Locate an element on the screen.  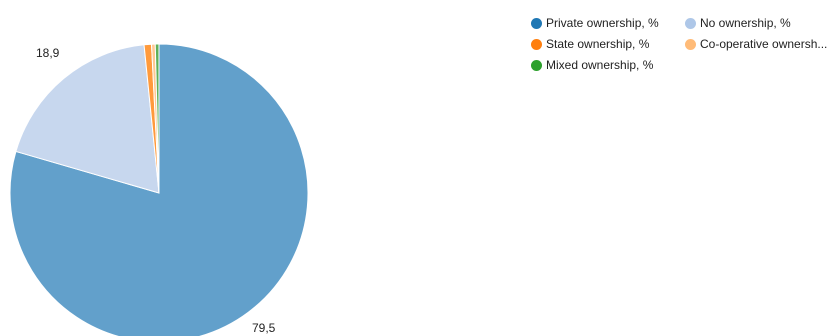
data-label-private: 79,5 is located at coordinates (264, 328).